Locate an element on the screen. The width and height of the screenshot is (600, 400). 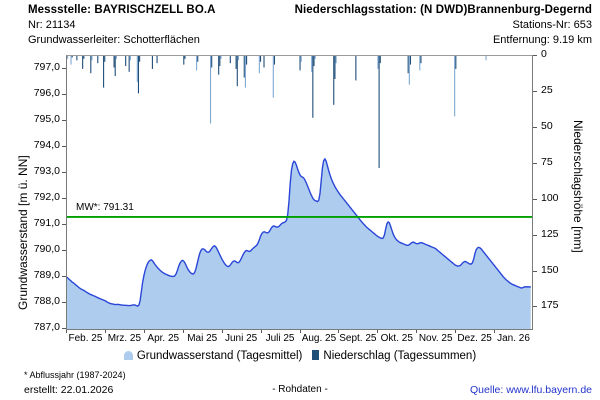
y-axis-right-tick-label: 100 is located at coordinates (550, 197).